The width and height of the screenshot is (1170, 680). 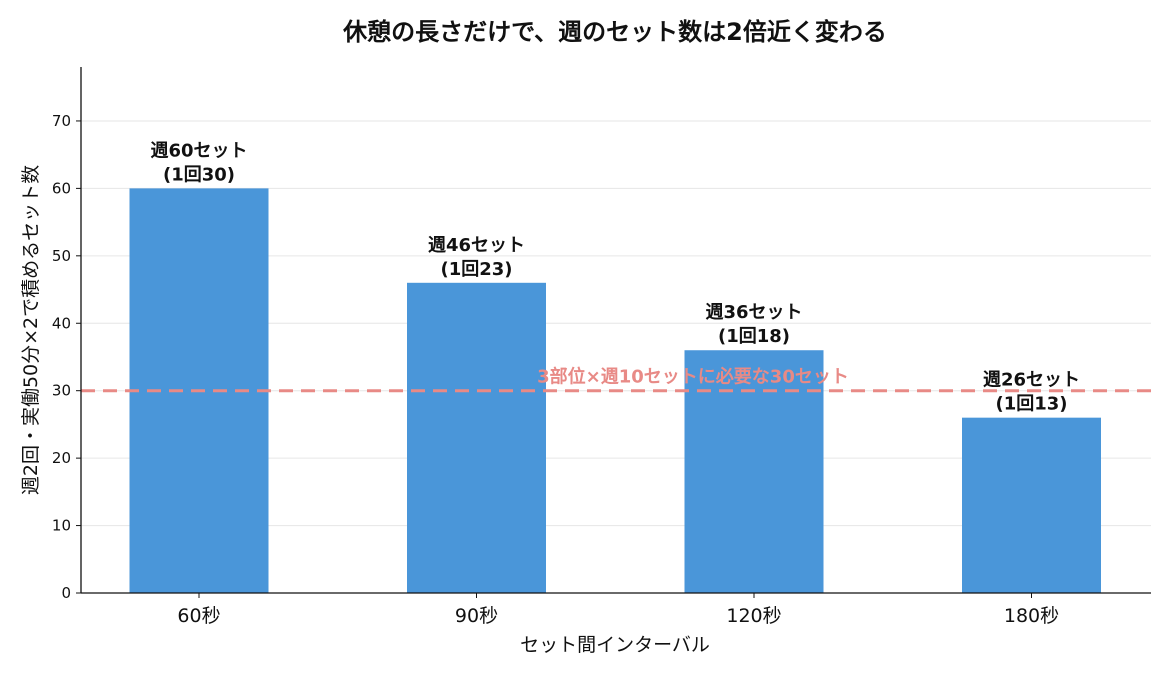 What do you see at coordinates (753, 616) in the screenshot?
I see `x-tick-label-2: 120秒` at bounding box center [753, 616].